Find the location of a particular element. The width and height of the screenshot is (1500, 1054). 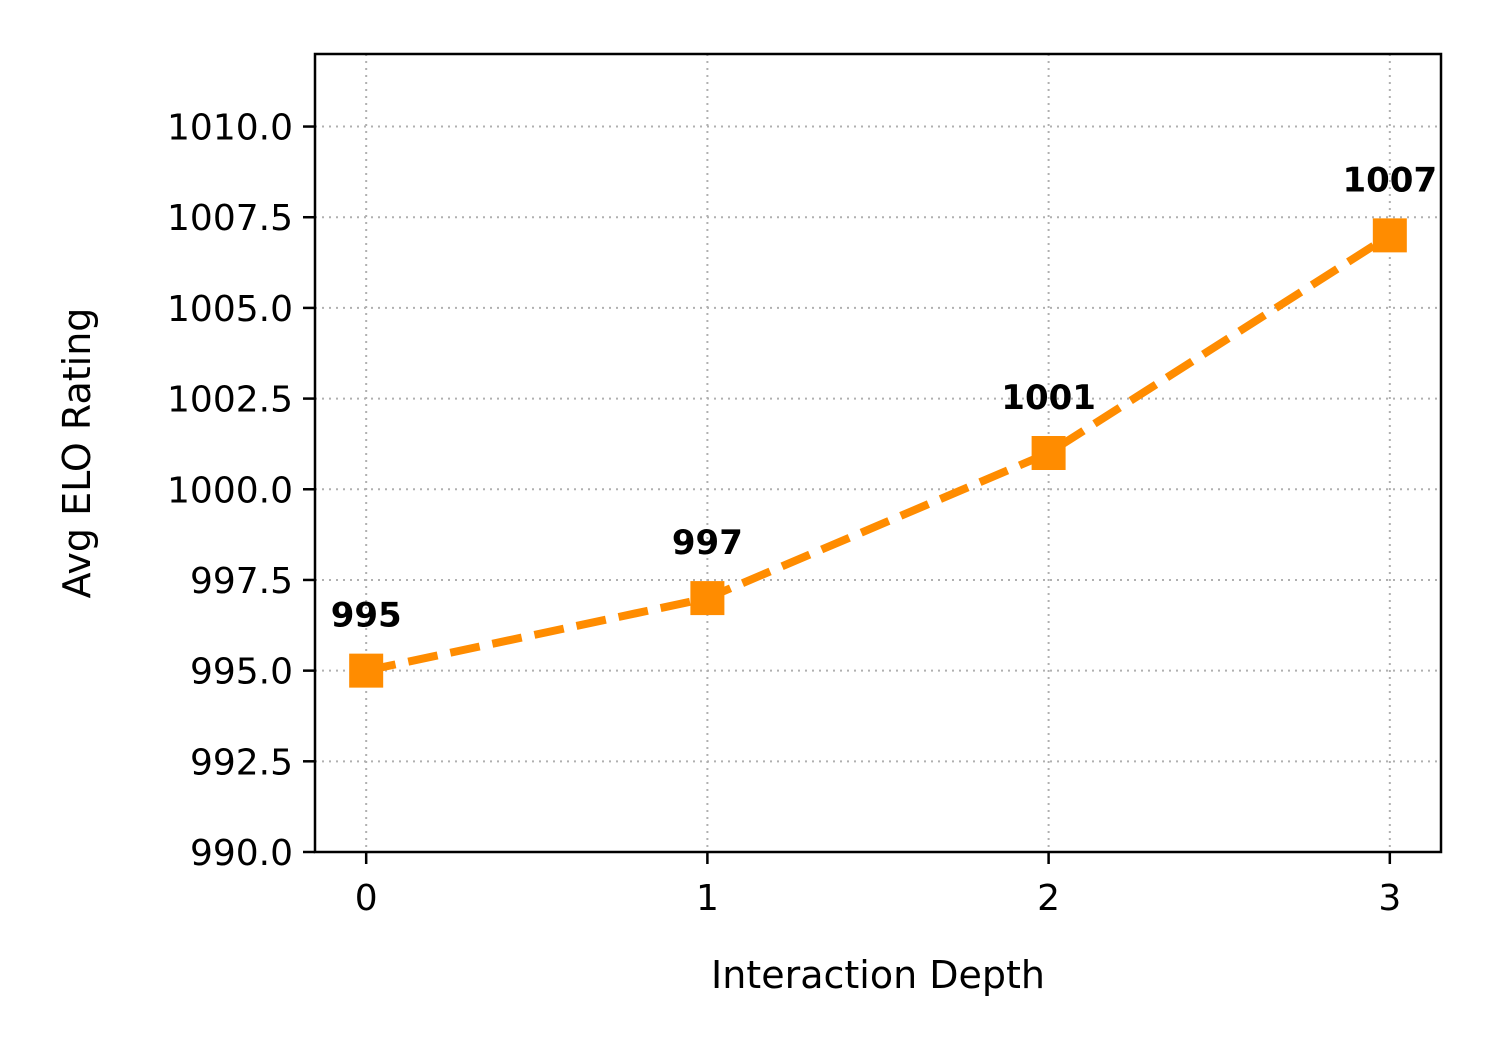

data-point-label: 1007 is located at coordinates (1389, 180).